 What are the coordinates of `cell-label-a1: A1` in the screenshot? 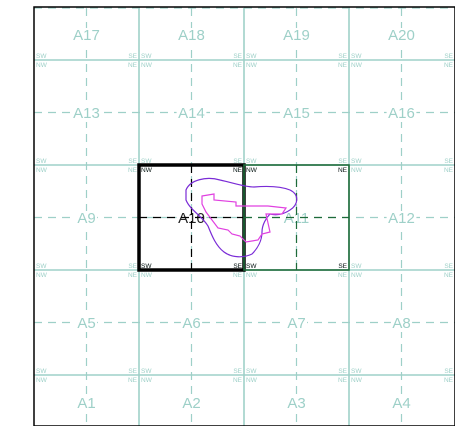 It's located at (86, 403).